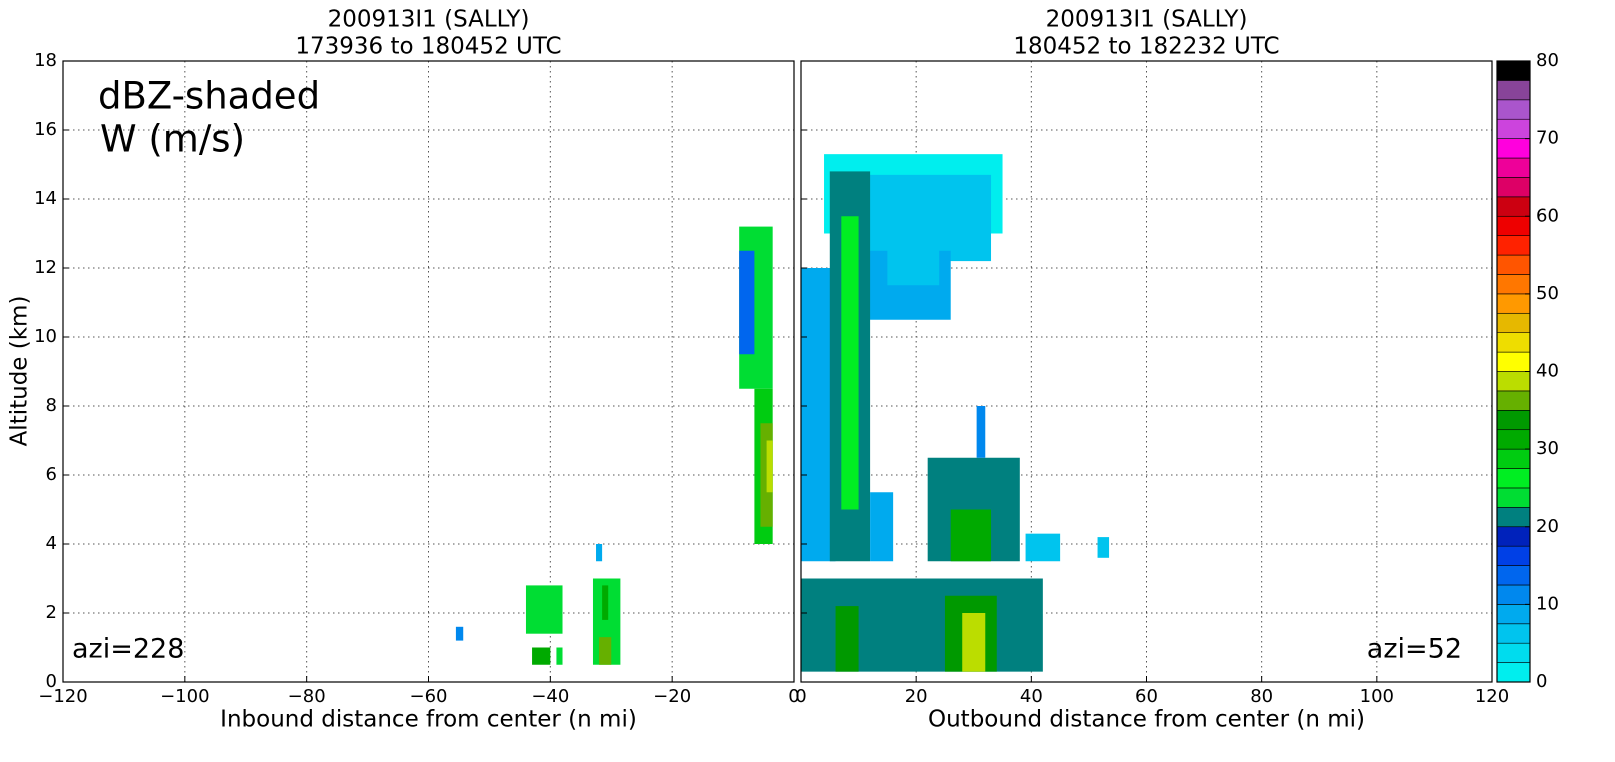 This screenshot has width=1615, height=762. What do you see at coordinates (51, 681) in the screenshot?
I see `y-tick-label: 0` at bounding box center [51, 681].